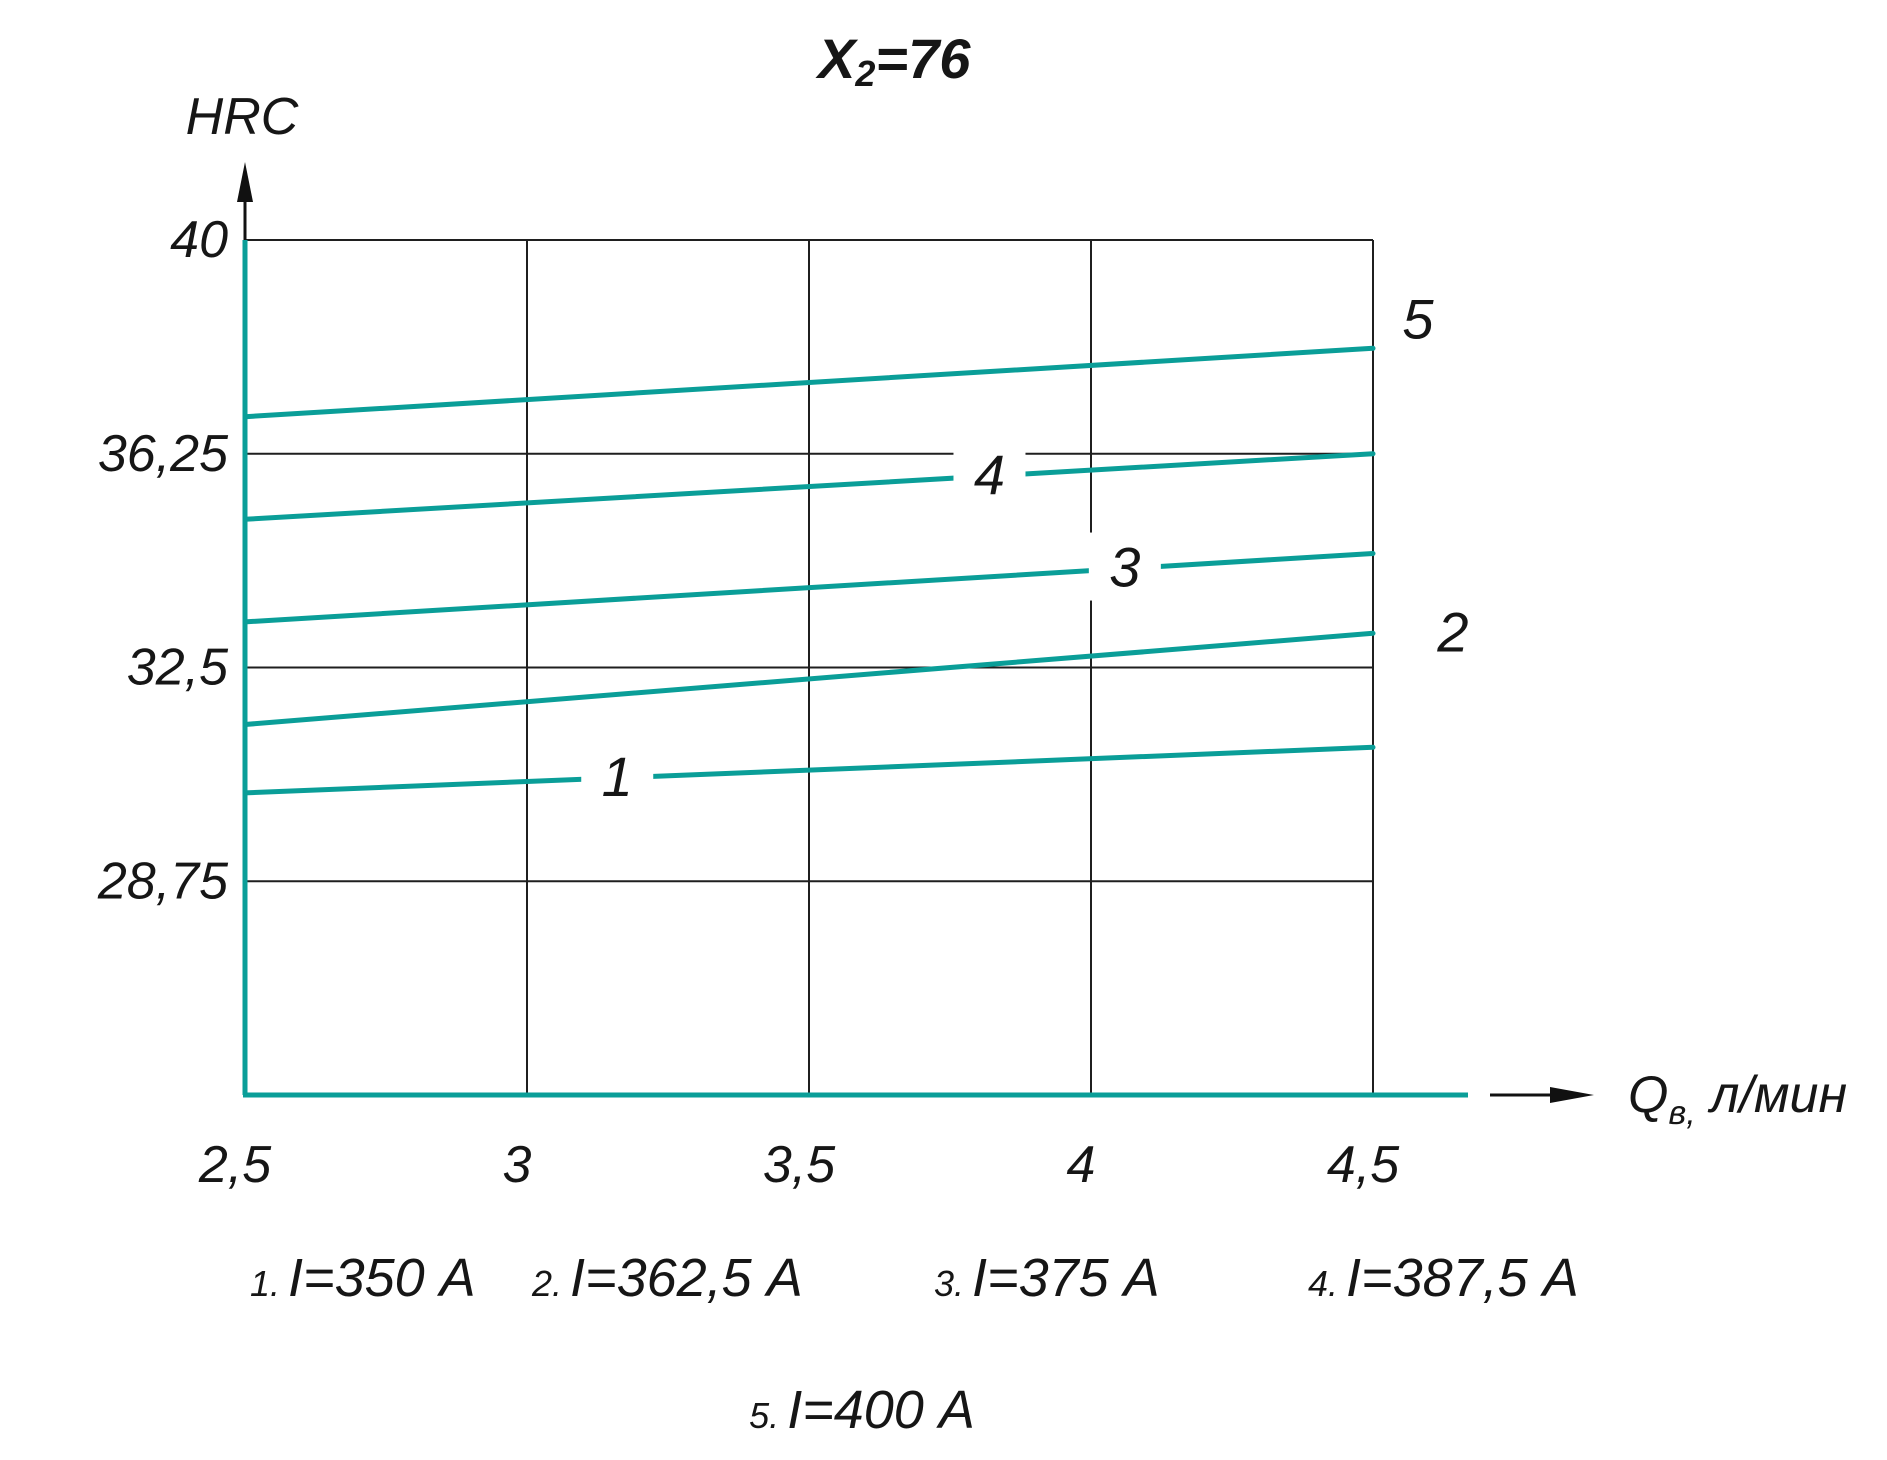  I want to click on legend-item-text: I=375 А, so click(1066, 1278).